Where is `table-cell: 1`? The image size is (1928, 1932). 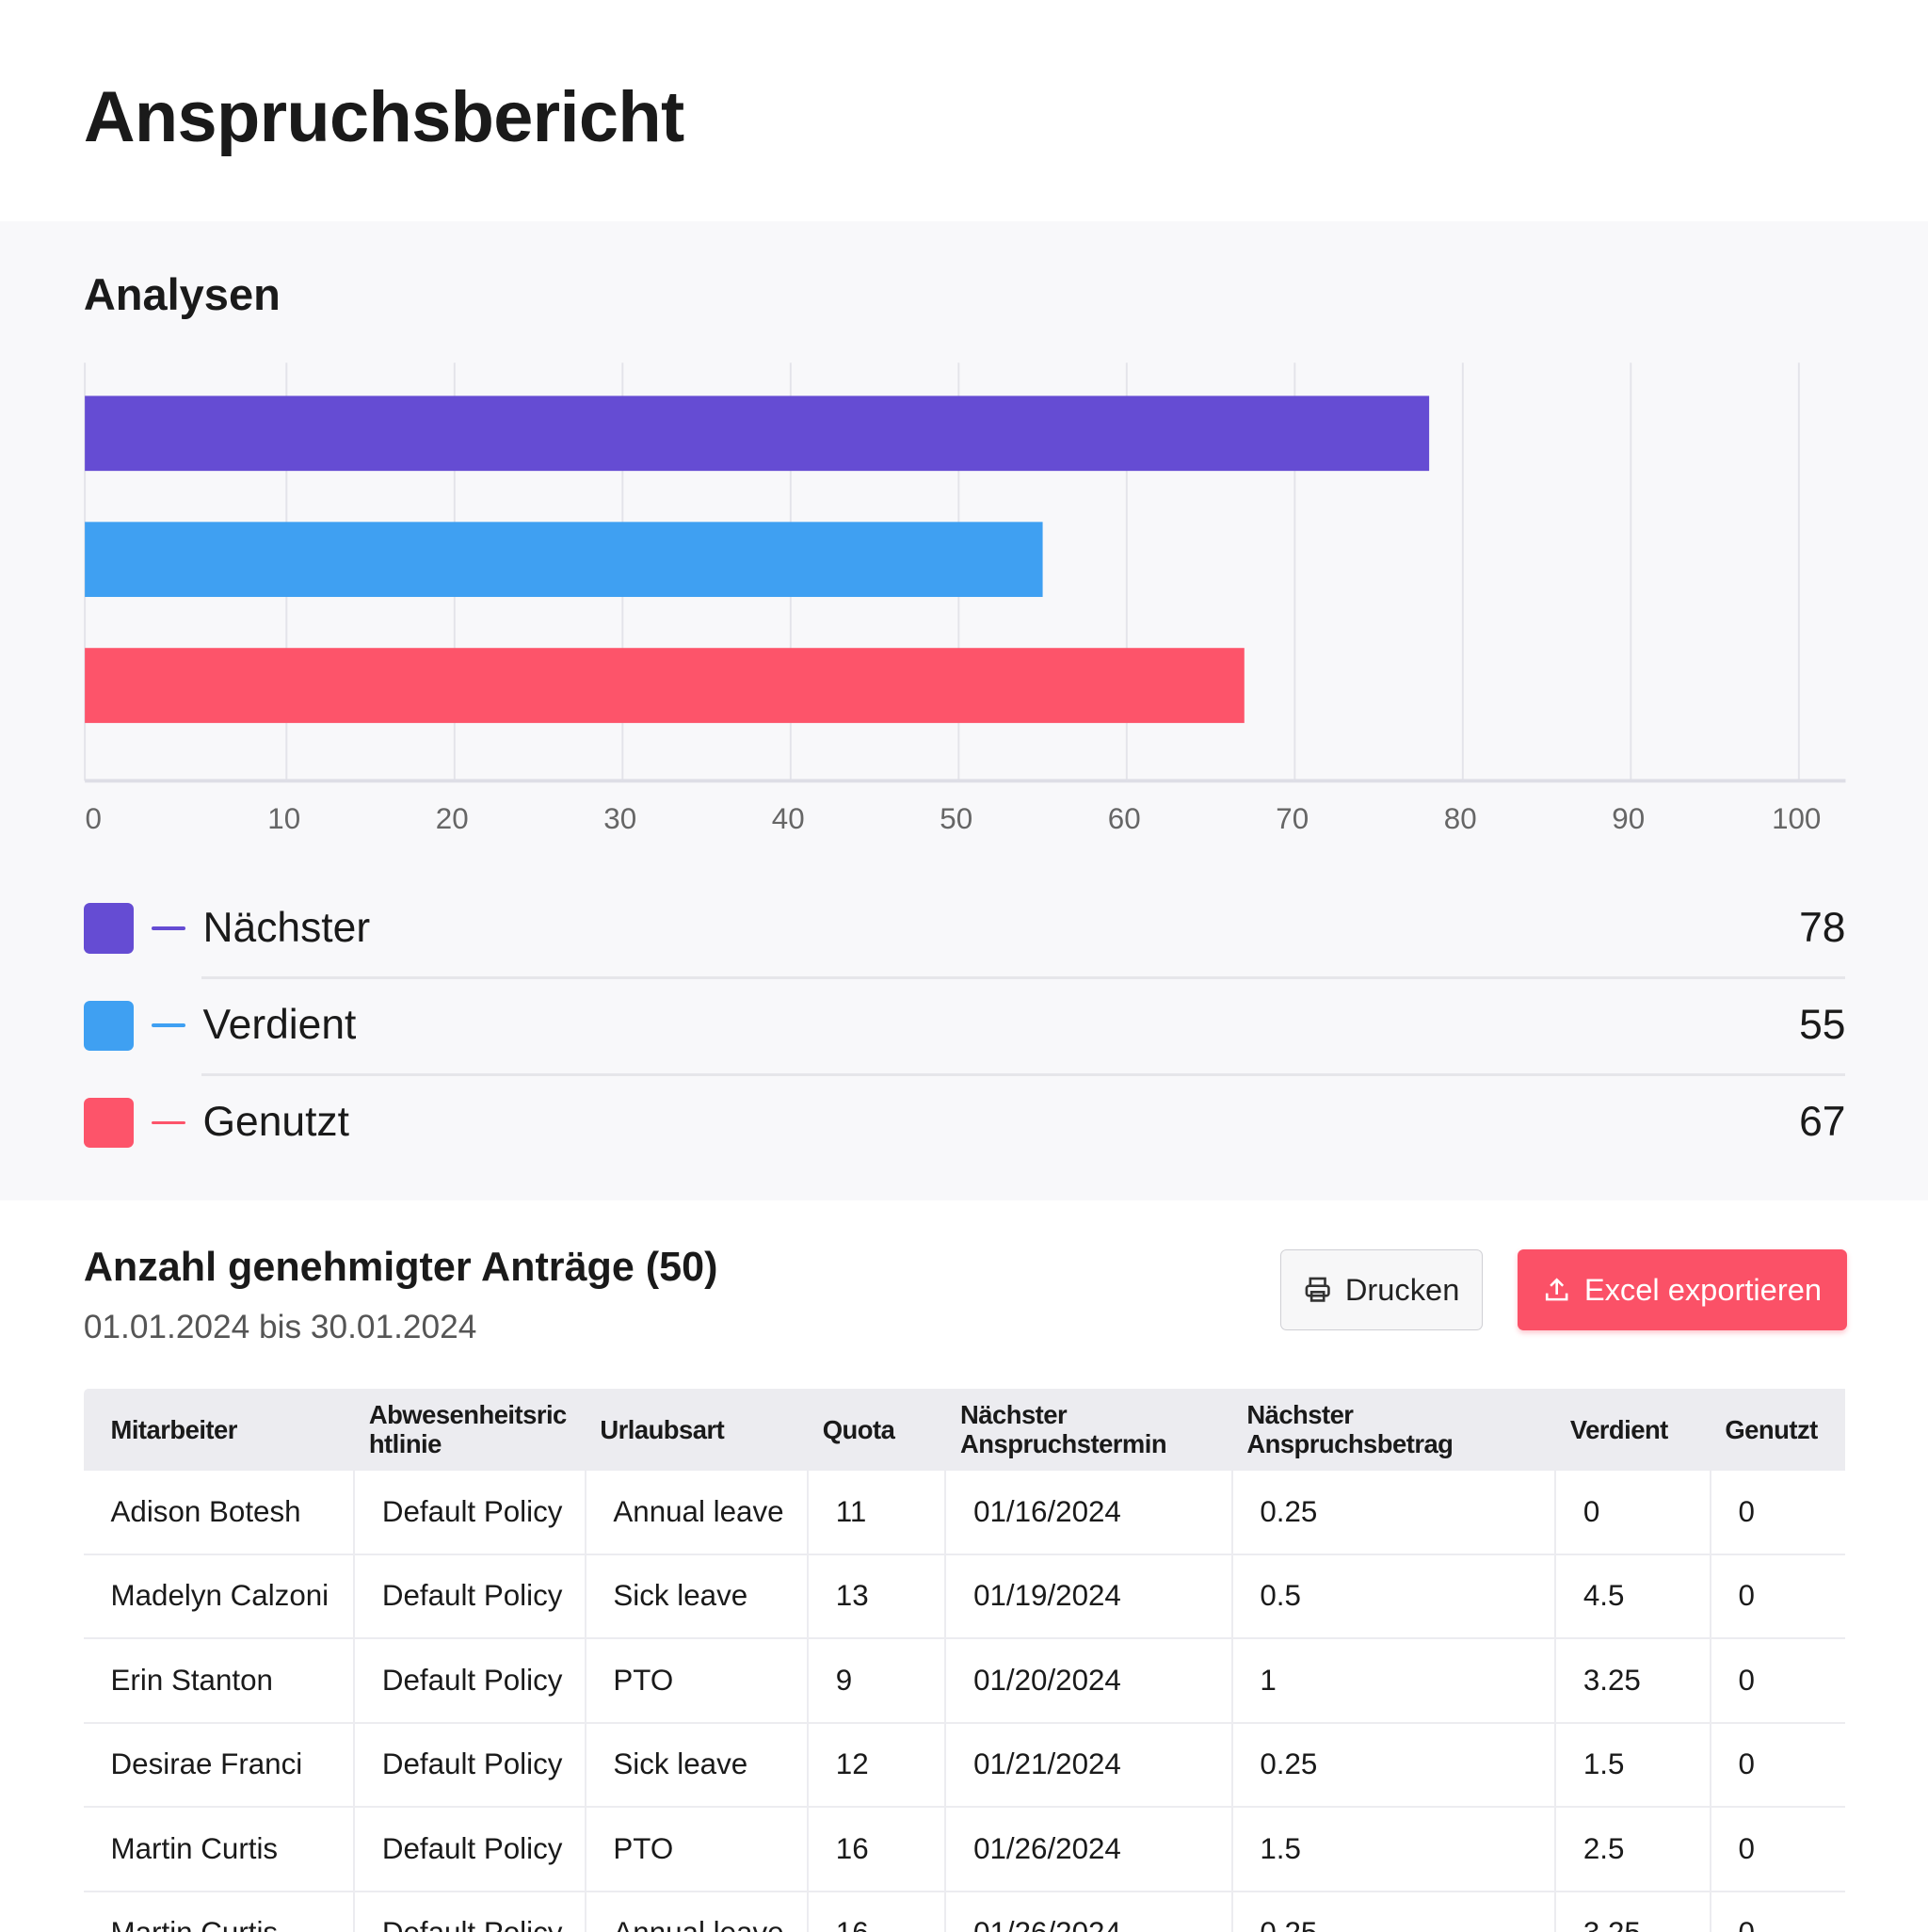 table-cell: 1 is located at coordinates (1394, 1681).